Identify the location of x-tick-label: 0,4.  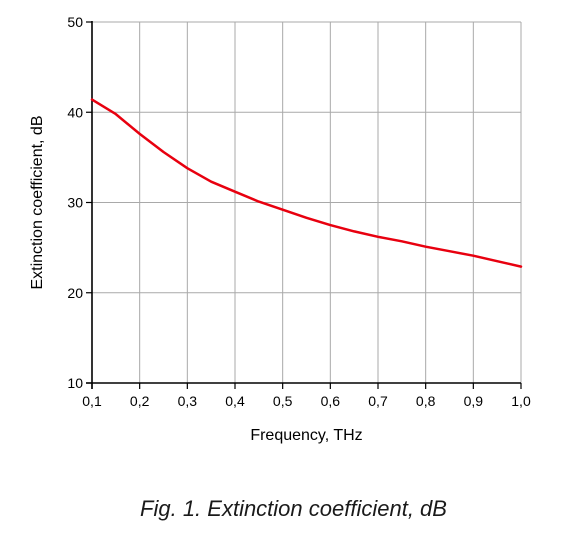
(235, 401).